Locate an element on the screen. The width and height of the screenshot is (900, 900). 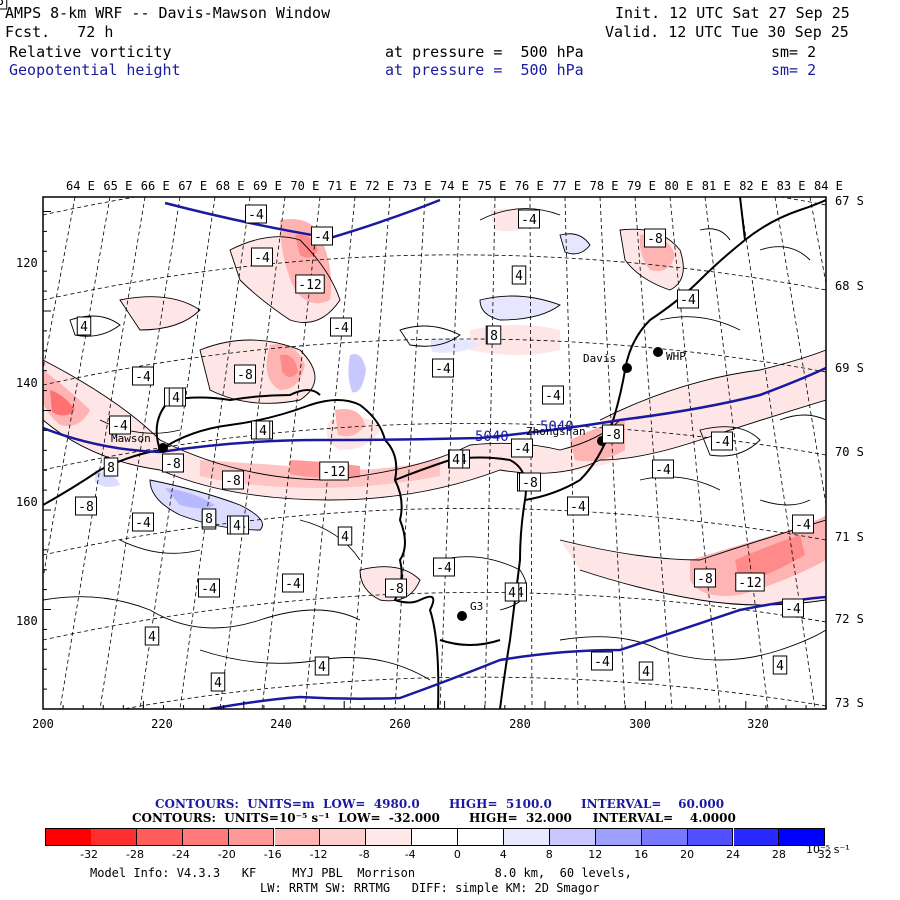
top-lon-label: 79 E is located at coordinates (641, 186).